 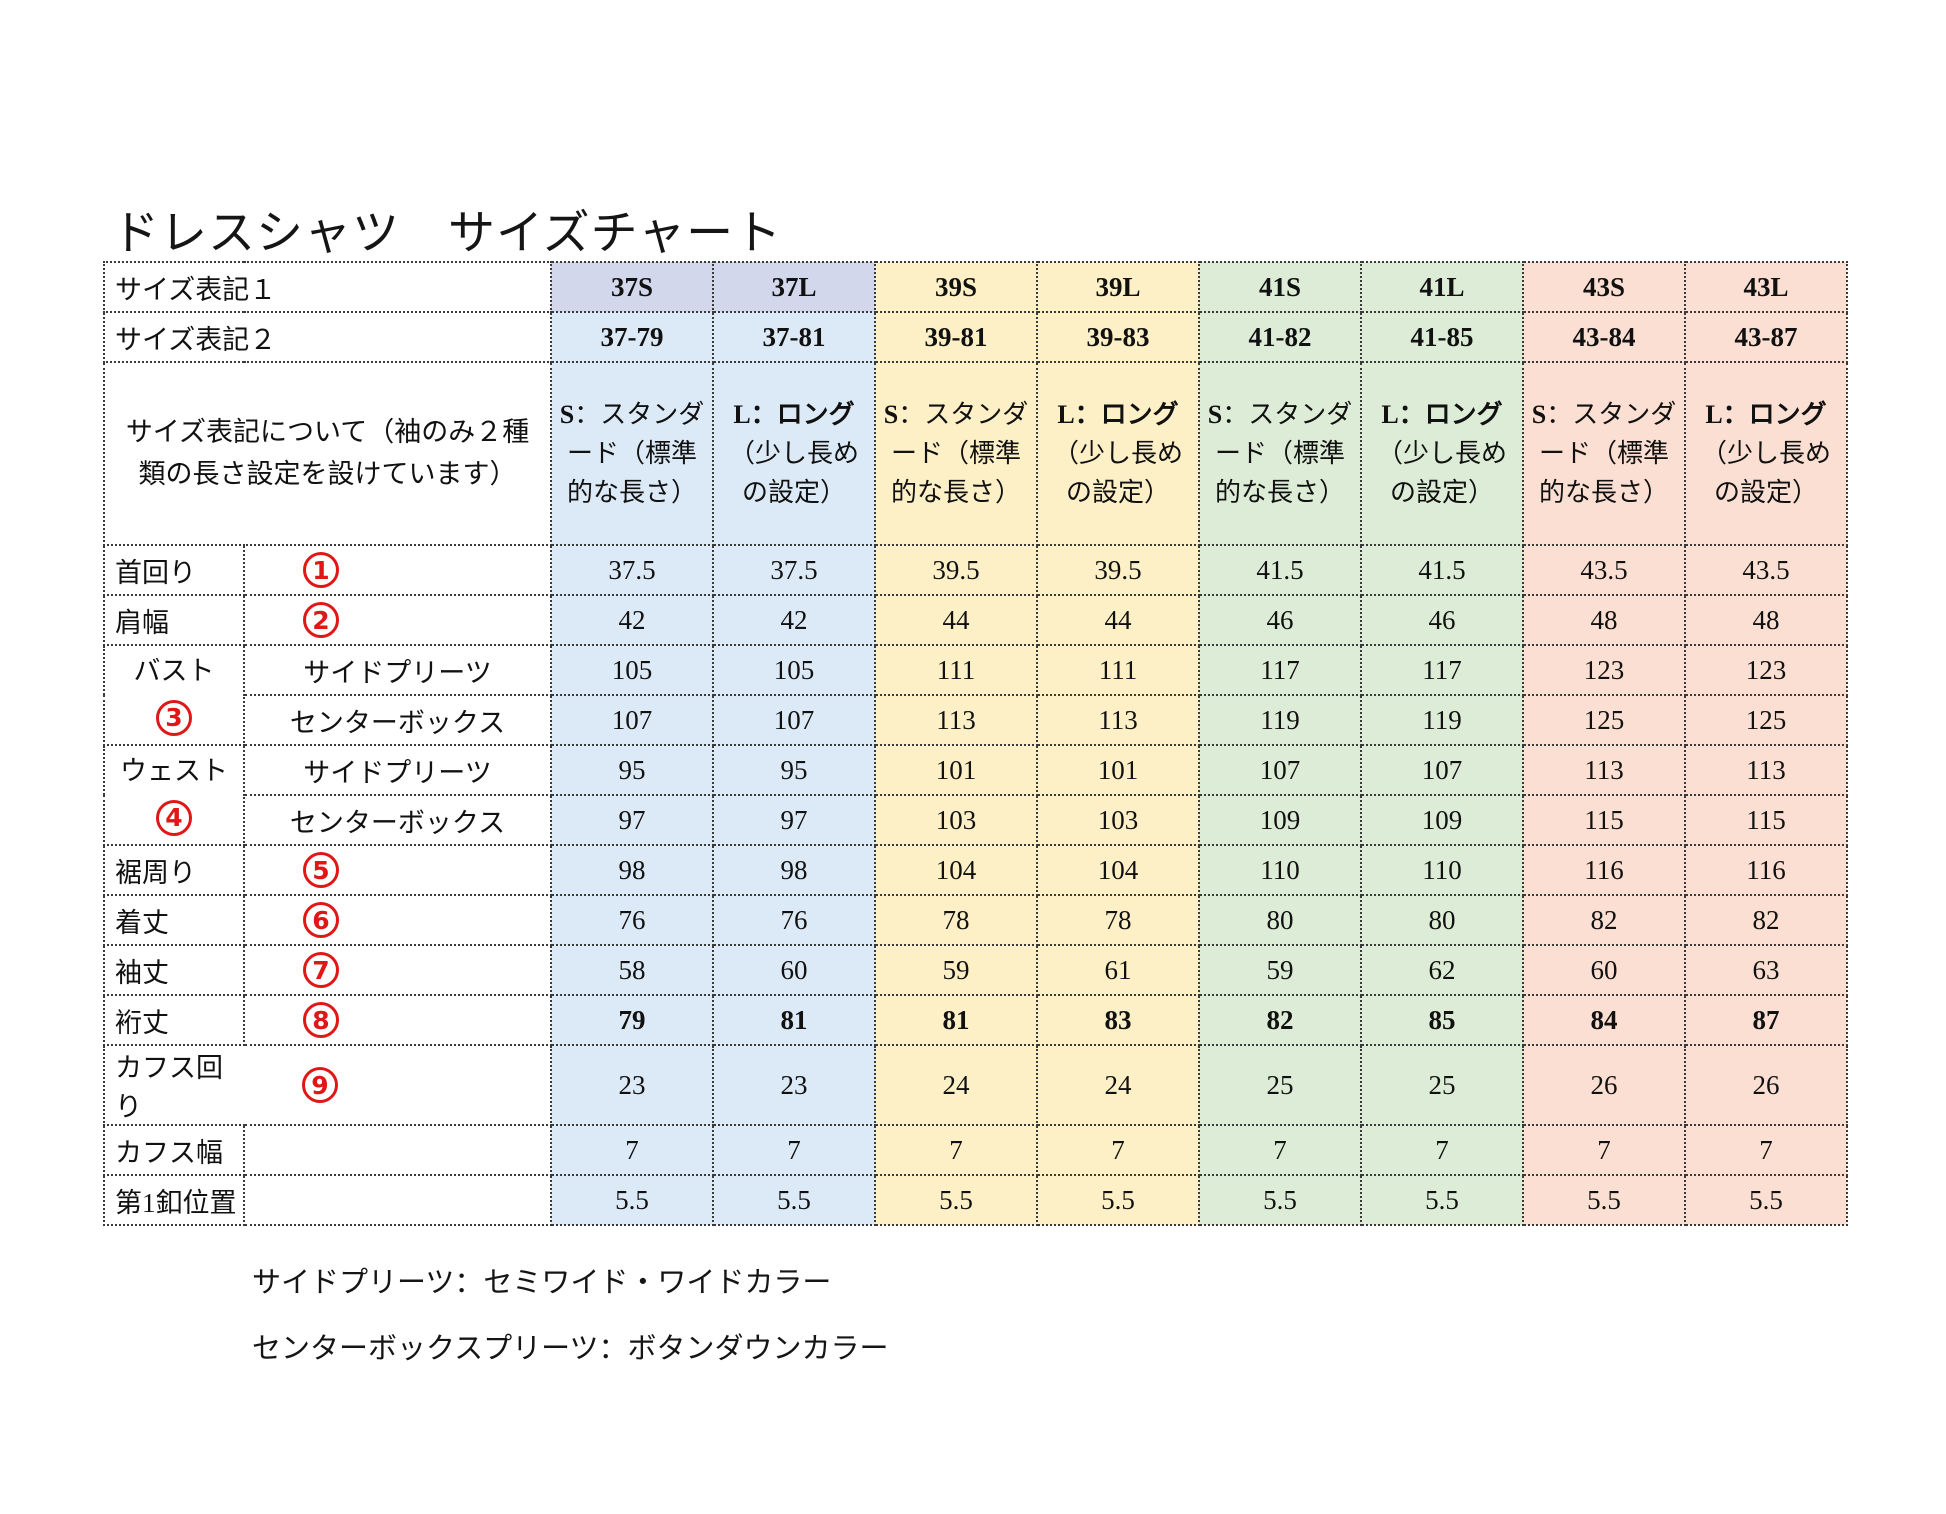 What do you see at coordinates (397, 870) in the screenshot?
I see `circled-number-cell: 5` at bounding box center [397, 870].